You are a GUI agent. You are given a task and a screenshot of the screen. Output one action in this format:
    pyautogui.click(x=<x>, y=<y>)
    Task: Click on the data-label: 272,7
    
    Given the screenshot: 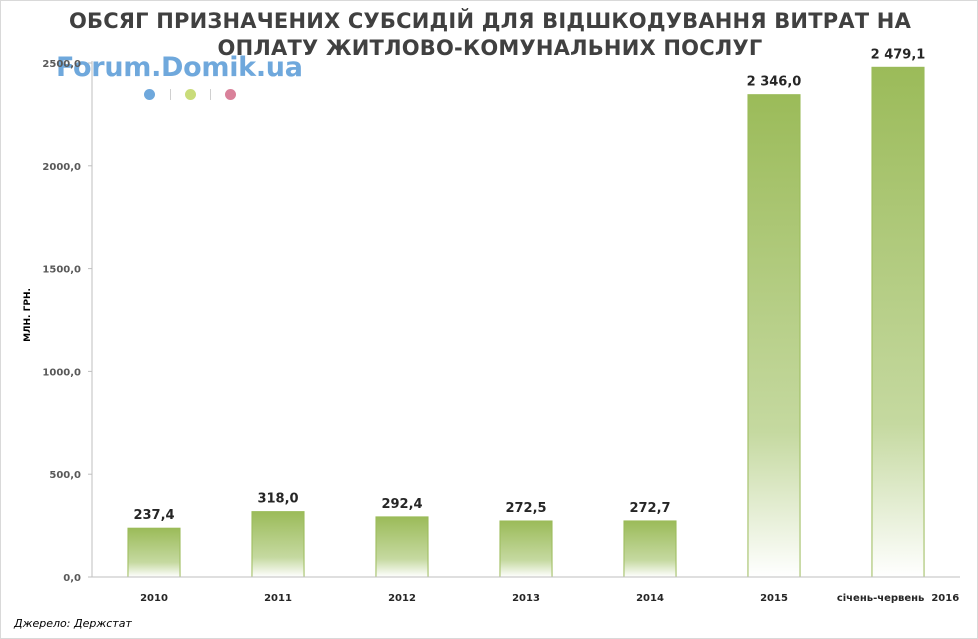 What is the action you would take?
    pyautogui.click(x=649, y=508)
    